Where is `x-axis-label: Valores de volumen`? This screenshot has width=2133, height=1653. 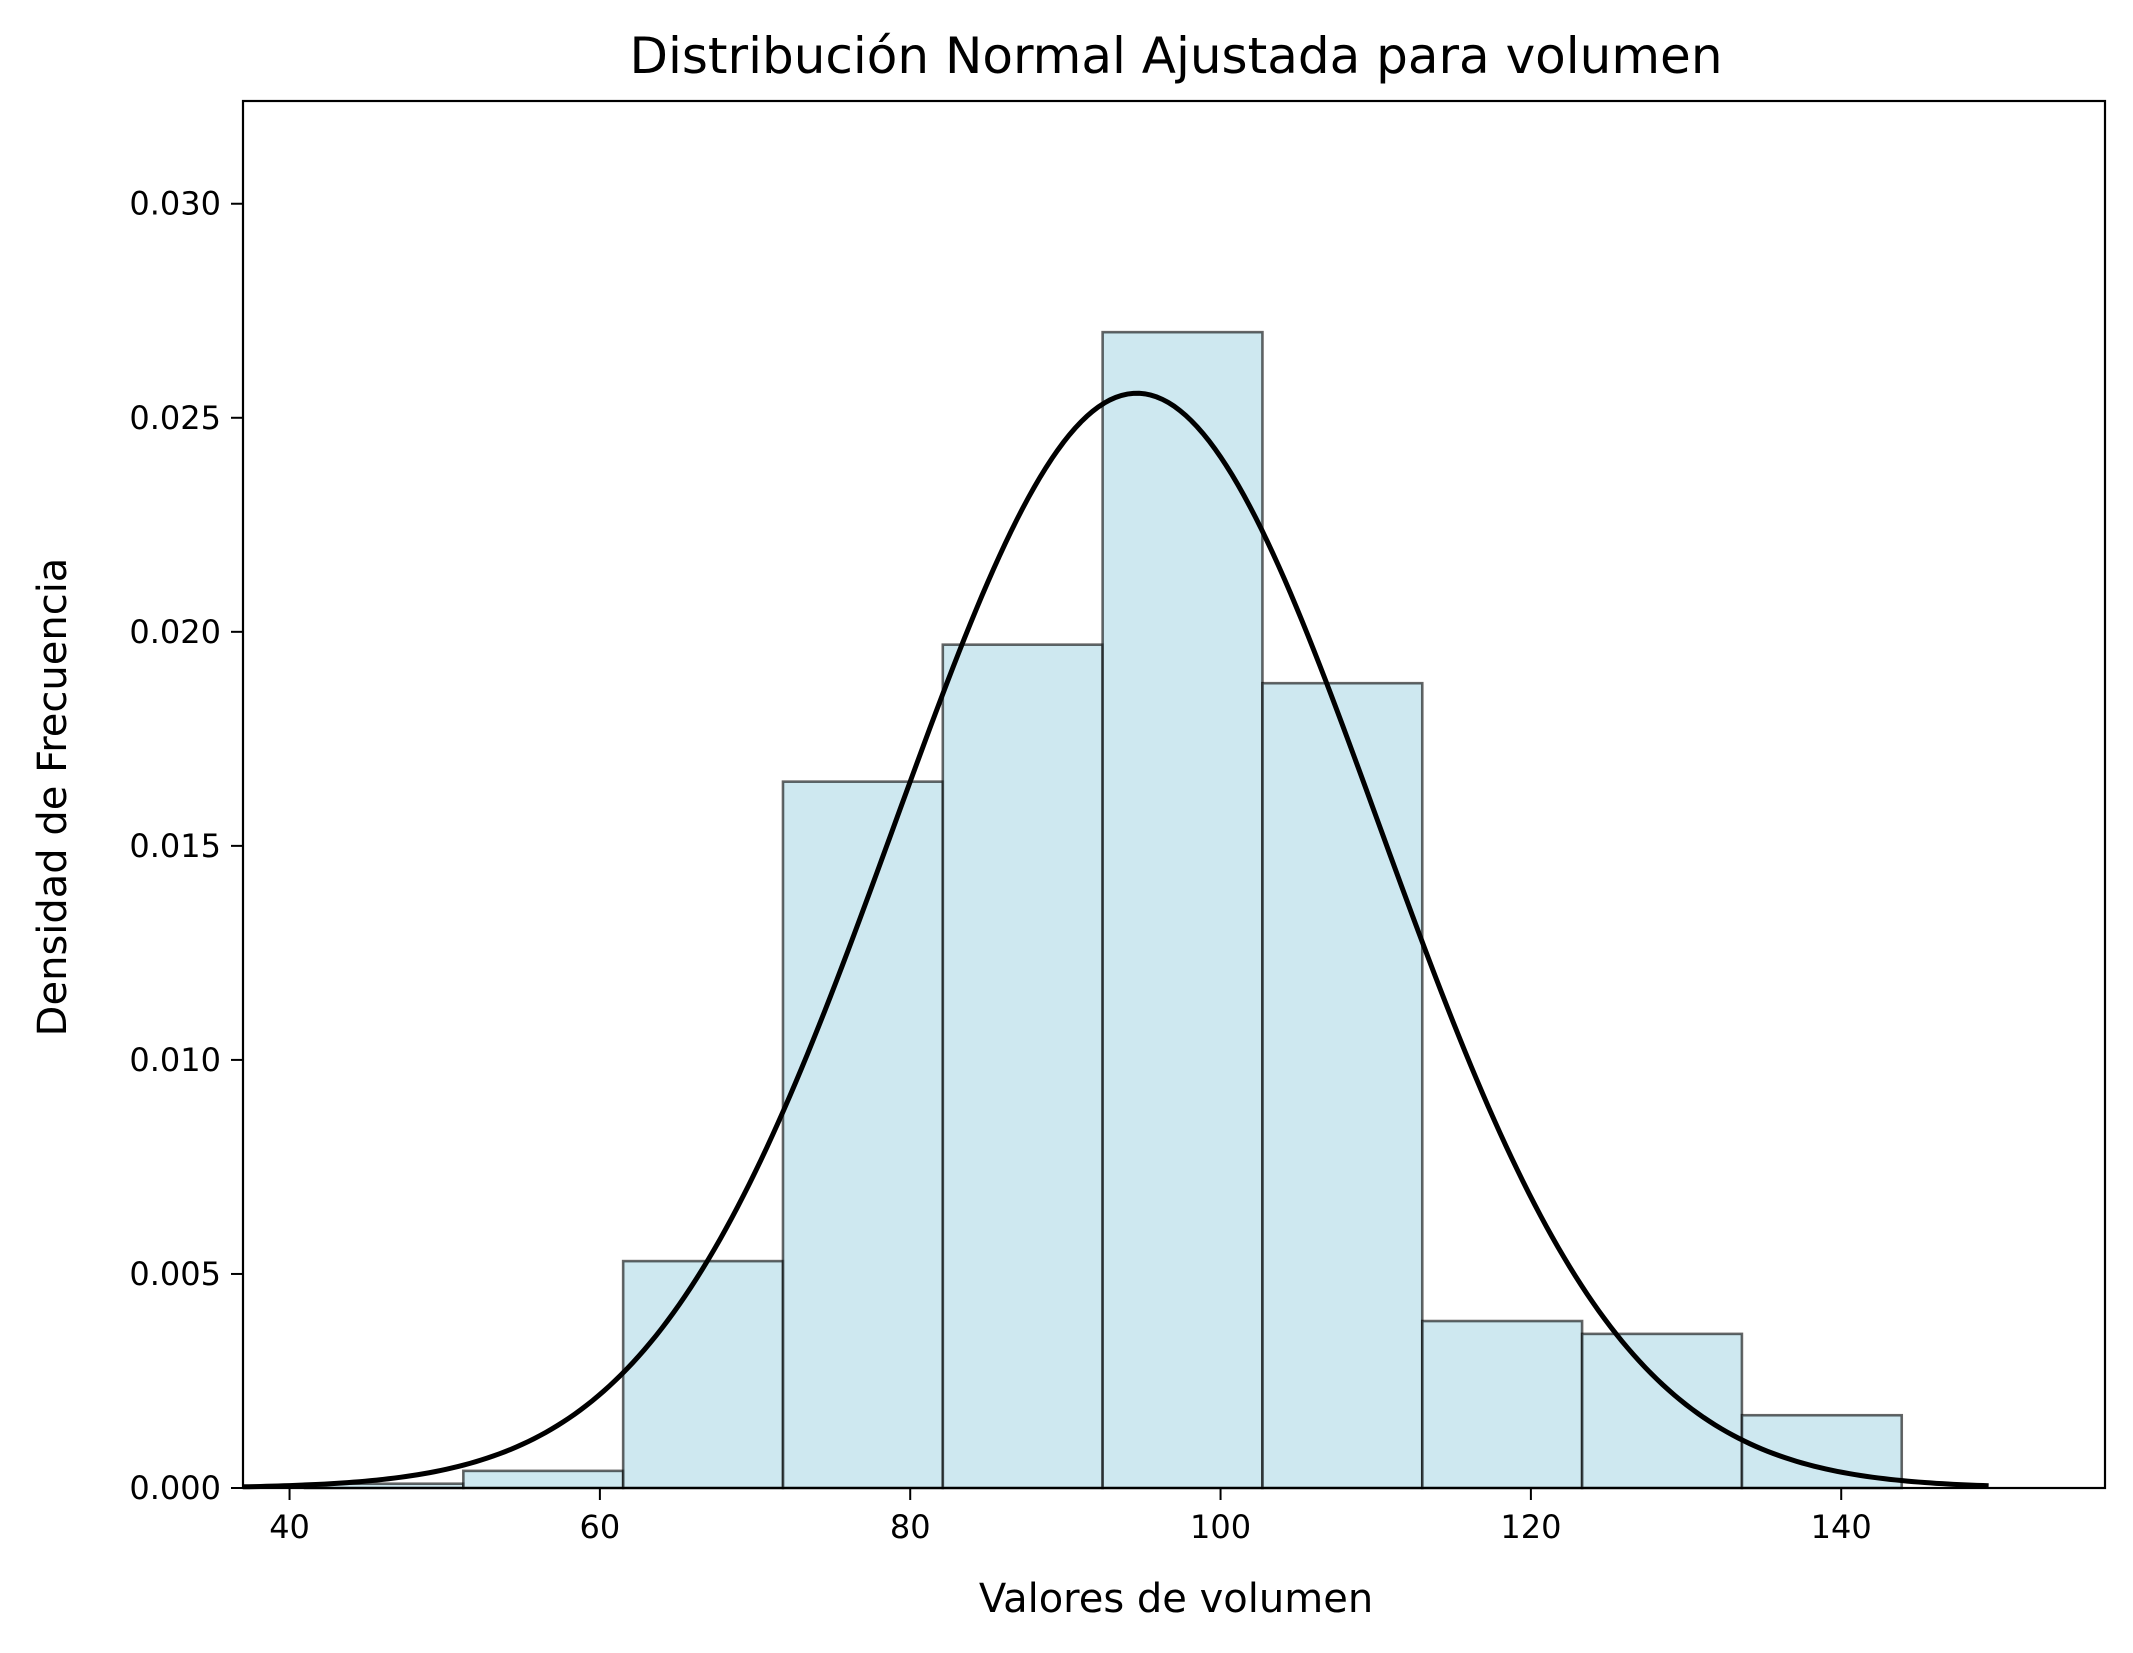
x-axis-label: Valores de volumen is located at coordinates (1176, 1599).